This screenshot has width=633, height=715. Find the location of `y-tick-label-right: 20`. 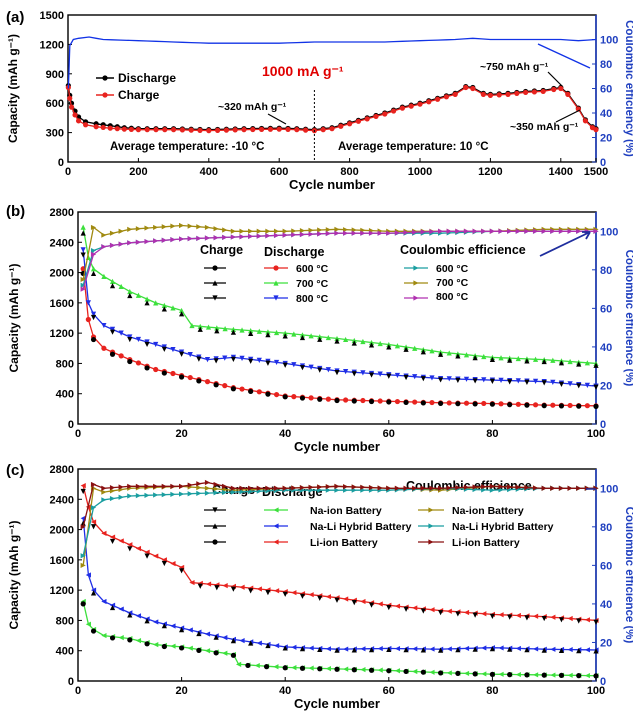

y-tick-label-right: 20 is located at coordinates (606, 643).